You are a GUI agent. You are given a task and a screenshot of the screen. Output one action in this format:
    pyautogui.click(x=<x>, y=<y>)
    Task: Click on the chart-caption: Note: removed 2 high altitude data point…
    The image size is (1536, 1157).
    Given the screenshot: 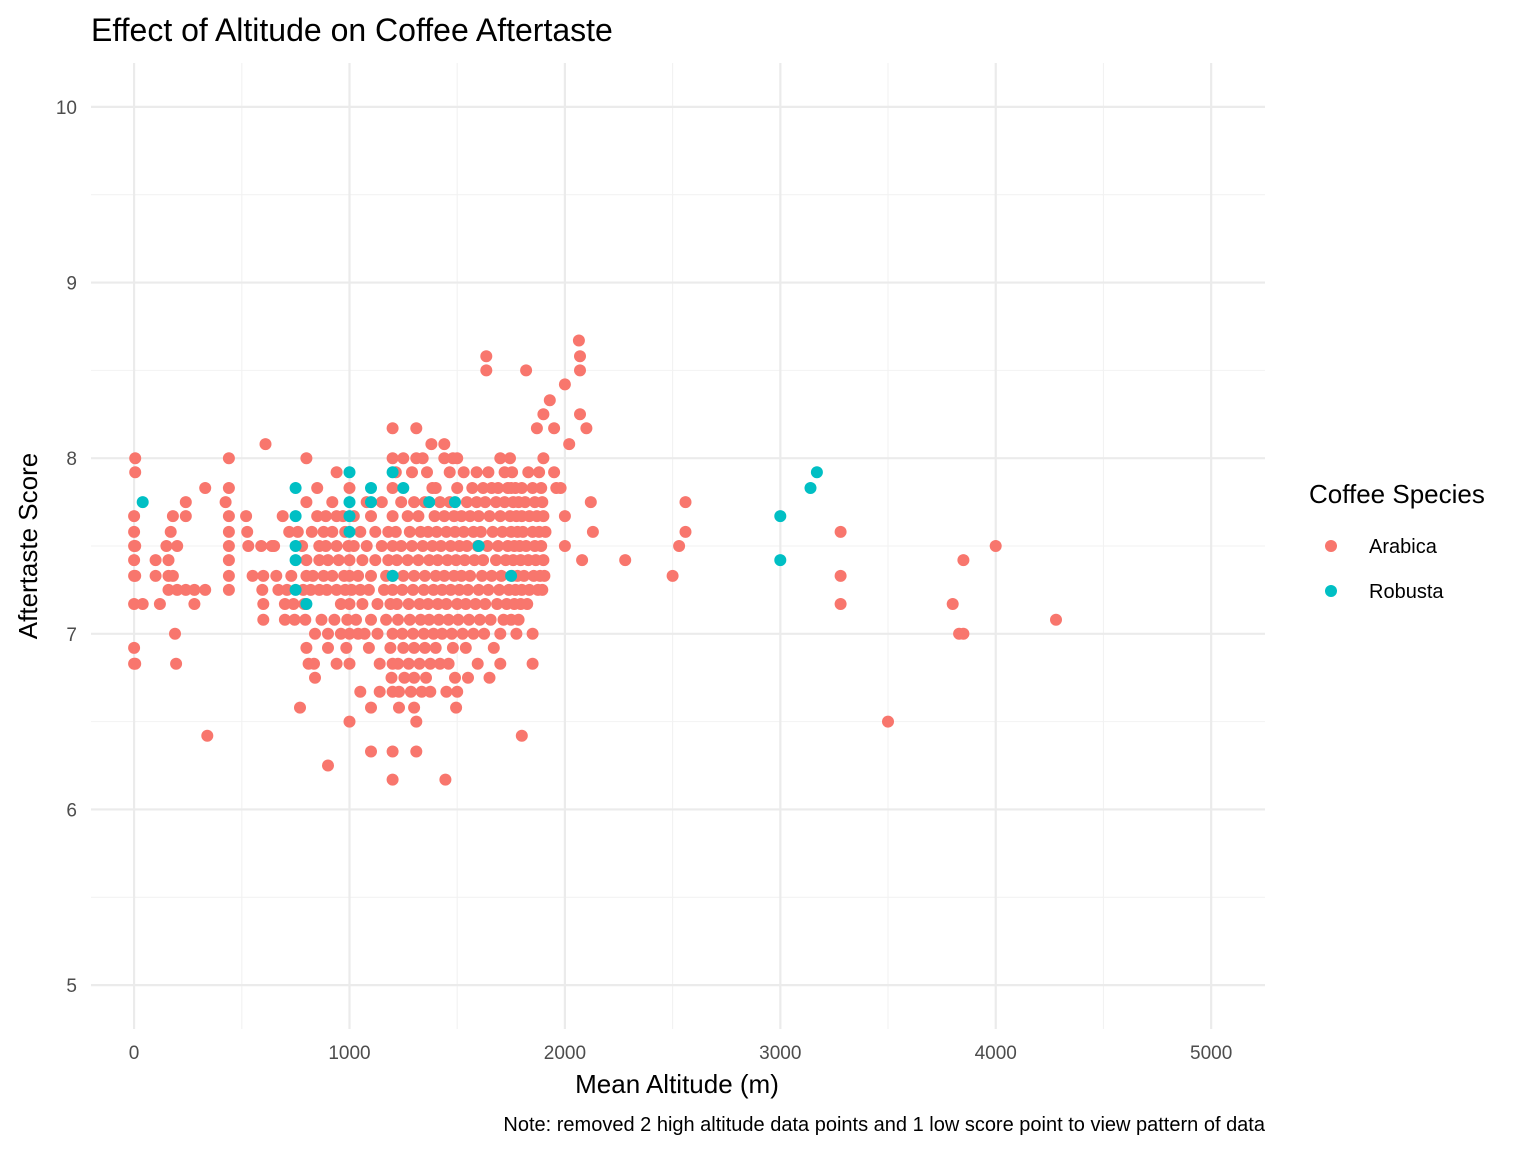 What is the action you would take?
    pyautogui.click(x=884, y=1125)
    